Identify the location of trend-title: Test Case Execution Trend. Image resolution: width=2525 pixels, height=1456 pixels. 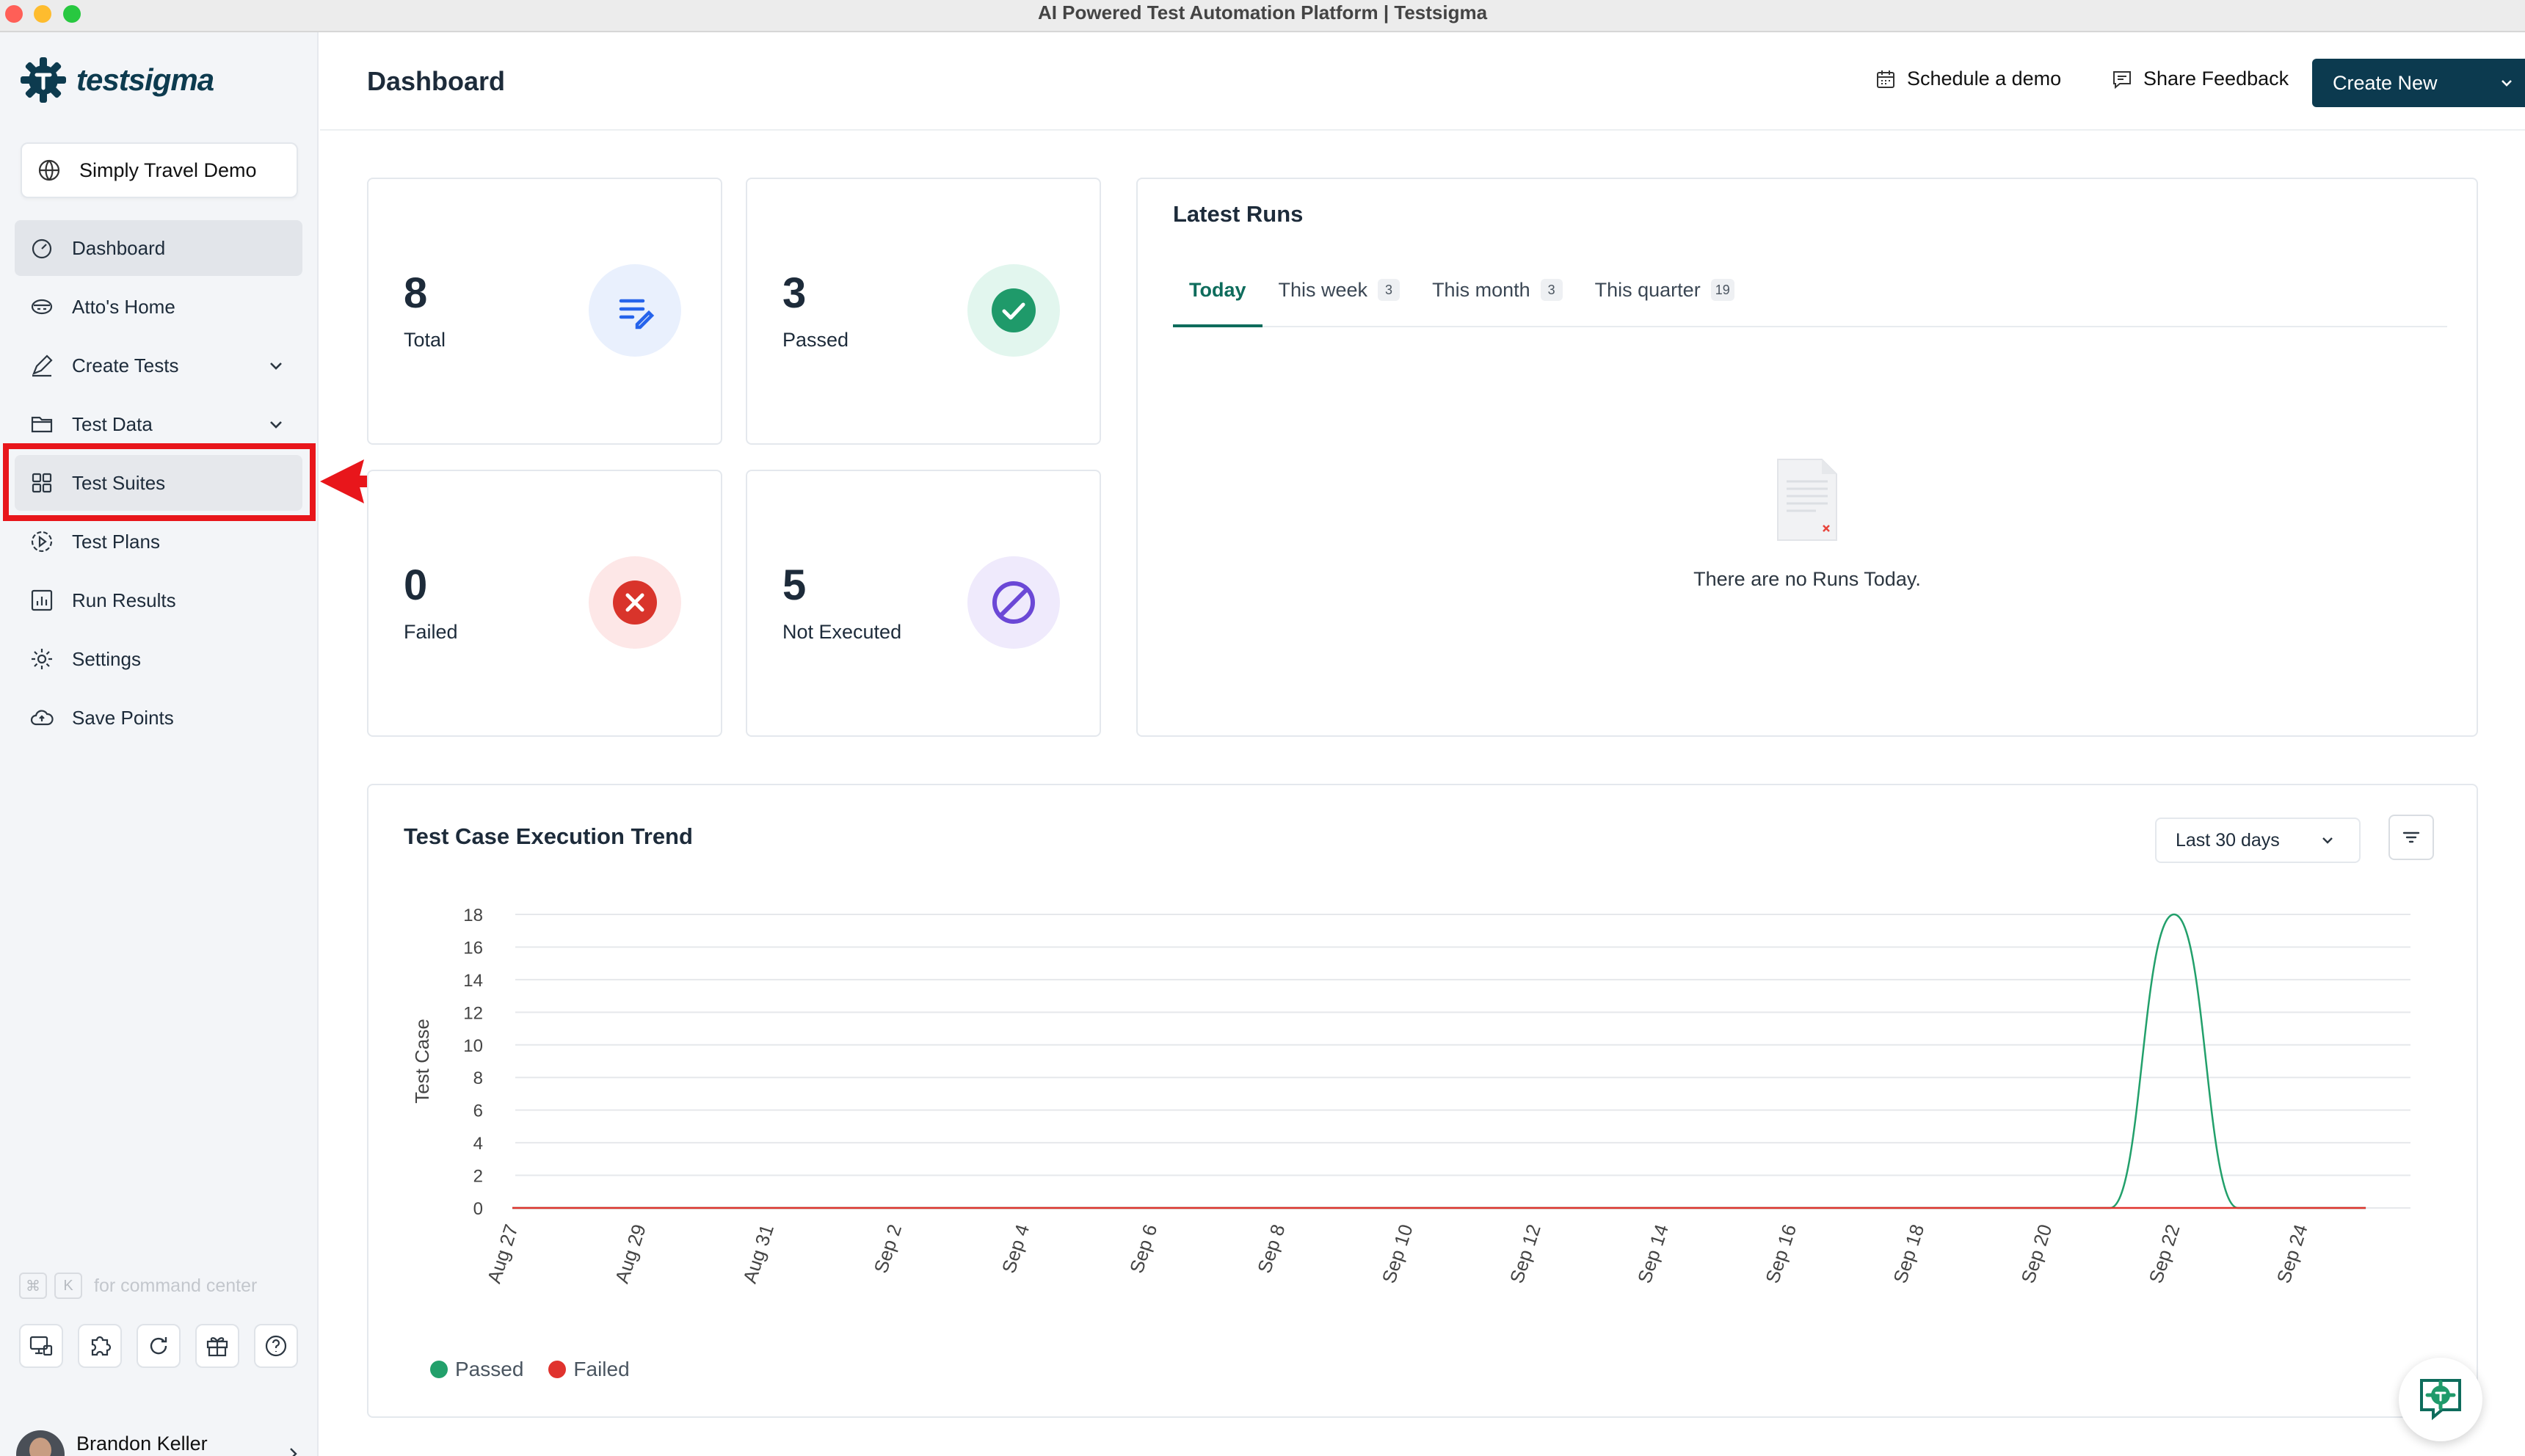
(548, 836).